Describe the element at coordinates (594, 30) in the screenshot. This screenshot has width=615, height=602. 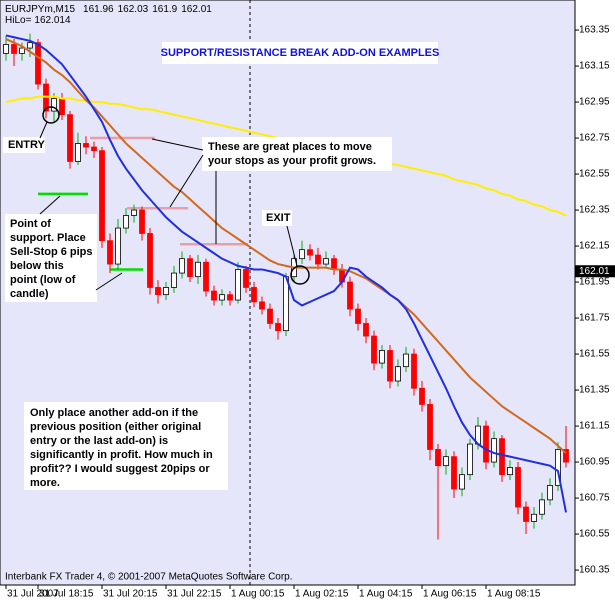
I see `y-tick-label: 163.35` at that location.